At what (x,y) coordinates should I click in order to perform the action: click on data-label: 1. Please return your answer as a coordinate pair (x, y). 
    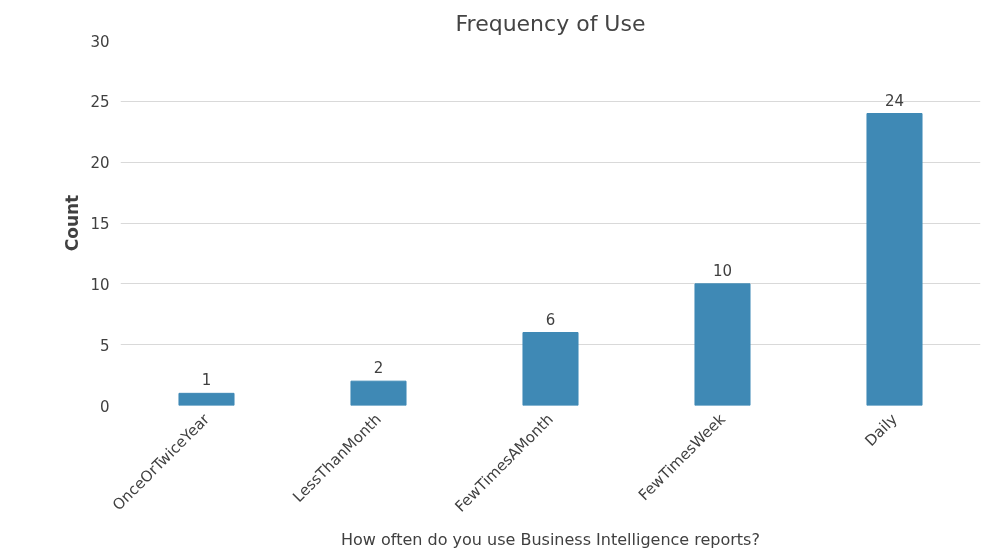
    Looking at the image, I should click on (206, 380).